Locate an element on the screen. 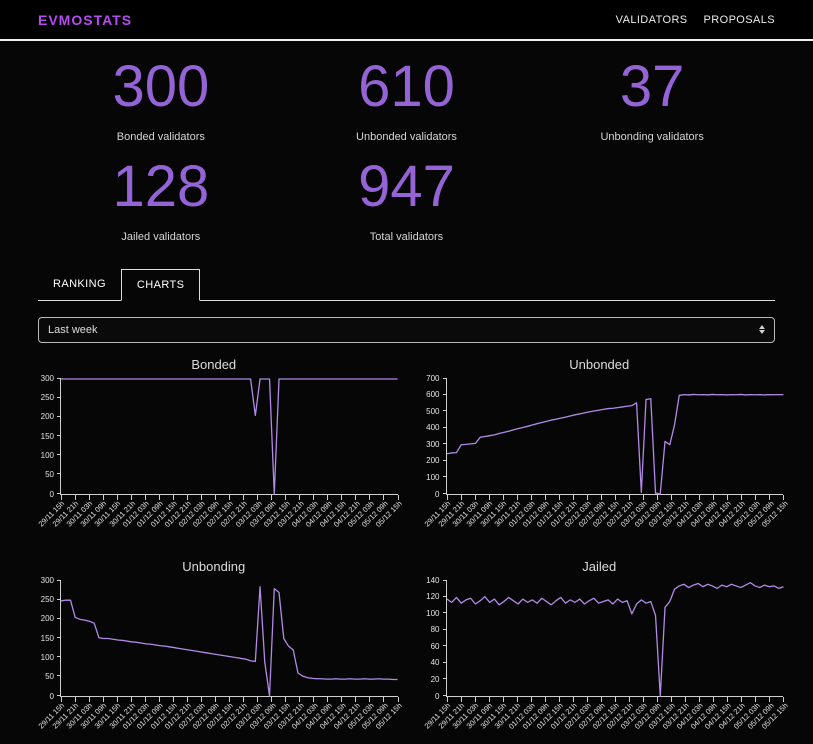 This screenshot has height=744, width=813. header: EVMOSTATS VALIDATORS PROPOSALS is located at coordinates (406, 20).